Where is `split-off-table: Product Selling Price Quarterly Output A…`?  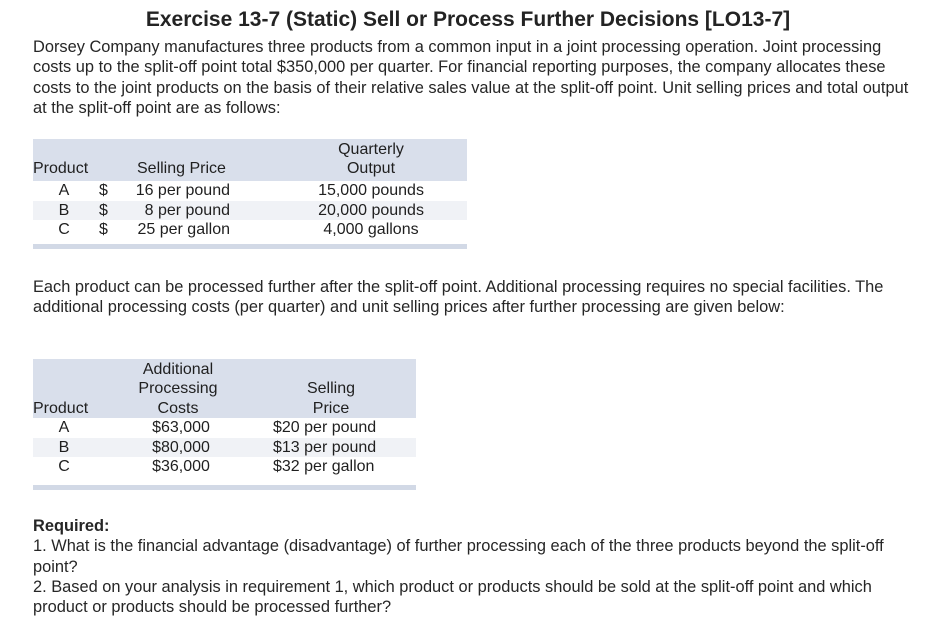 split-off-table: Product Selling Price Quarterly Output A… is located at coordinates (250, 195).